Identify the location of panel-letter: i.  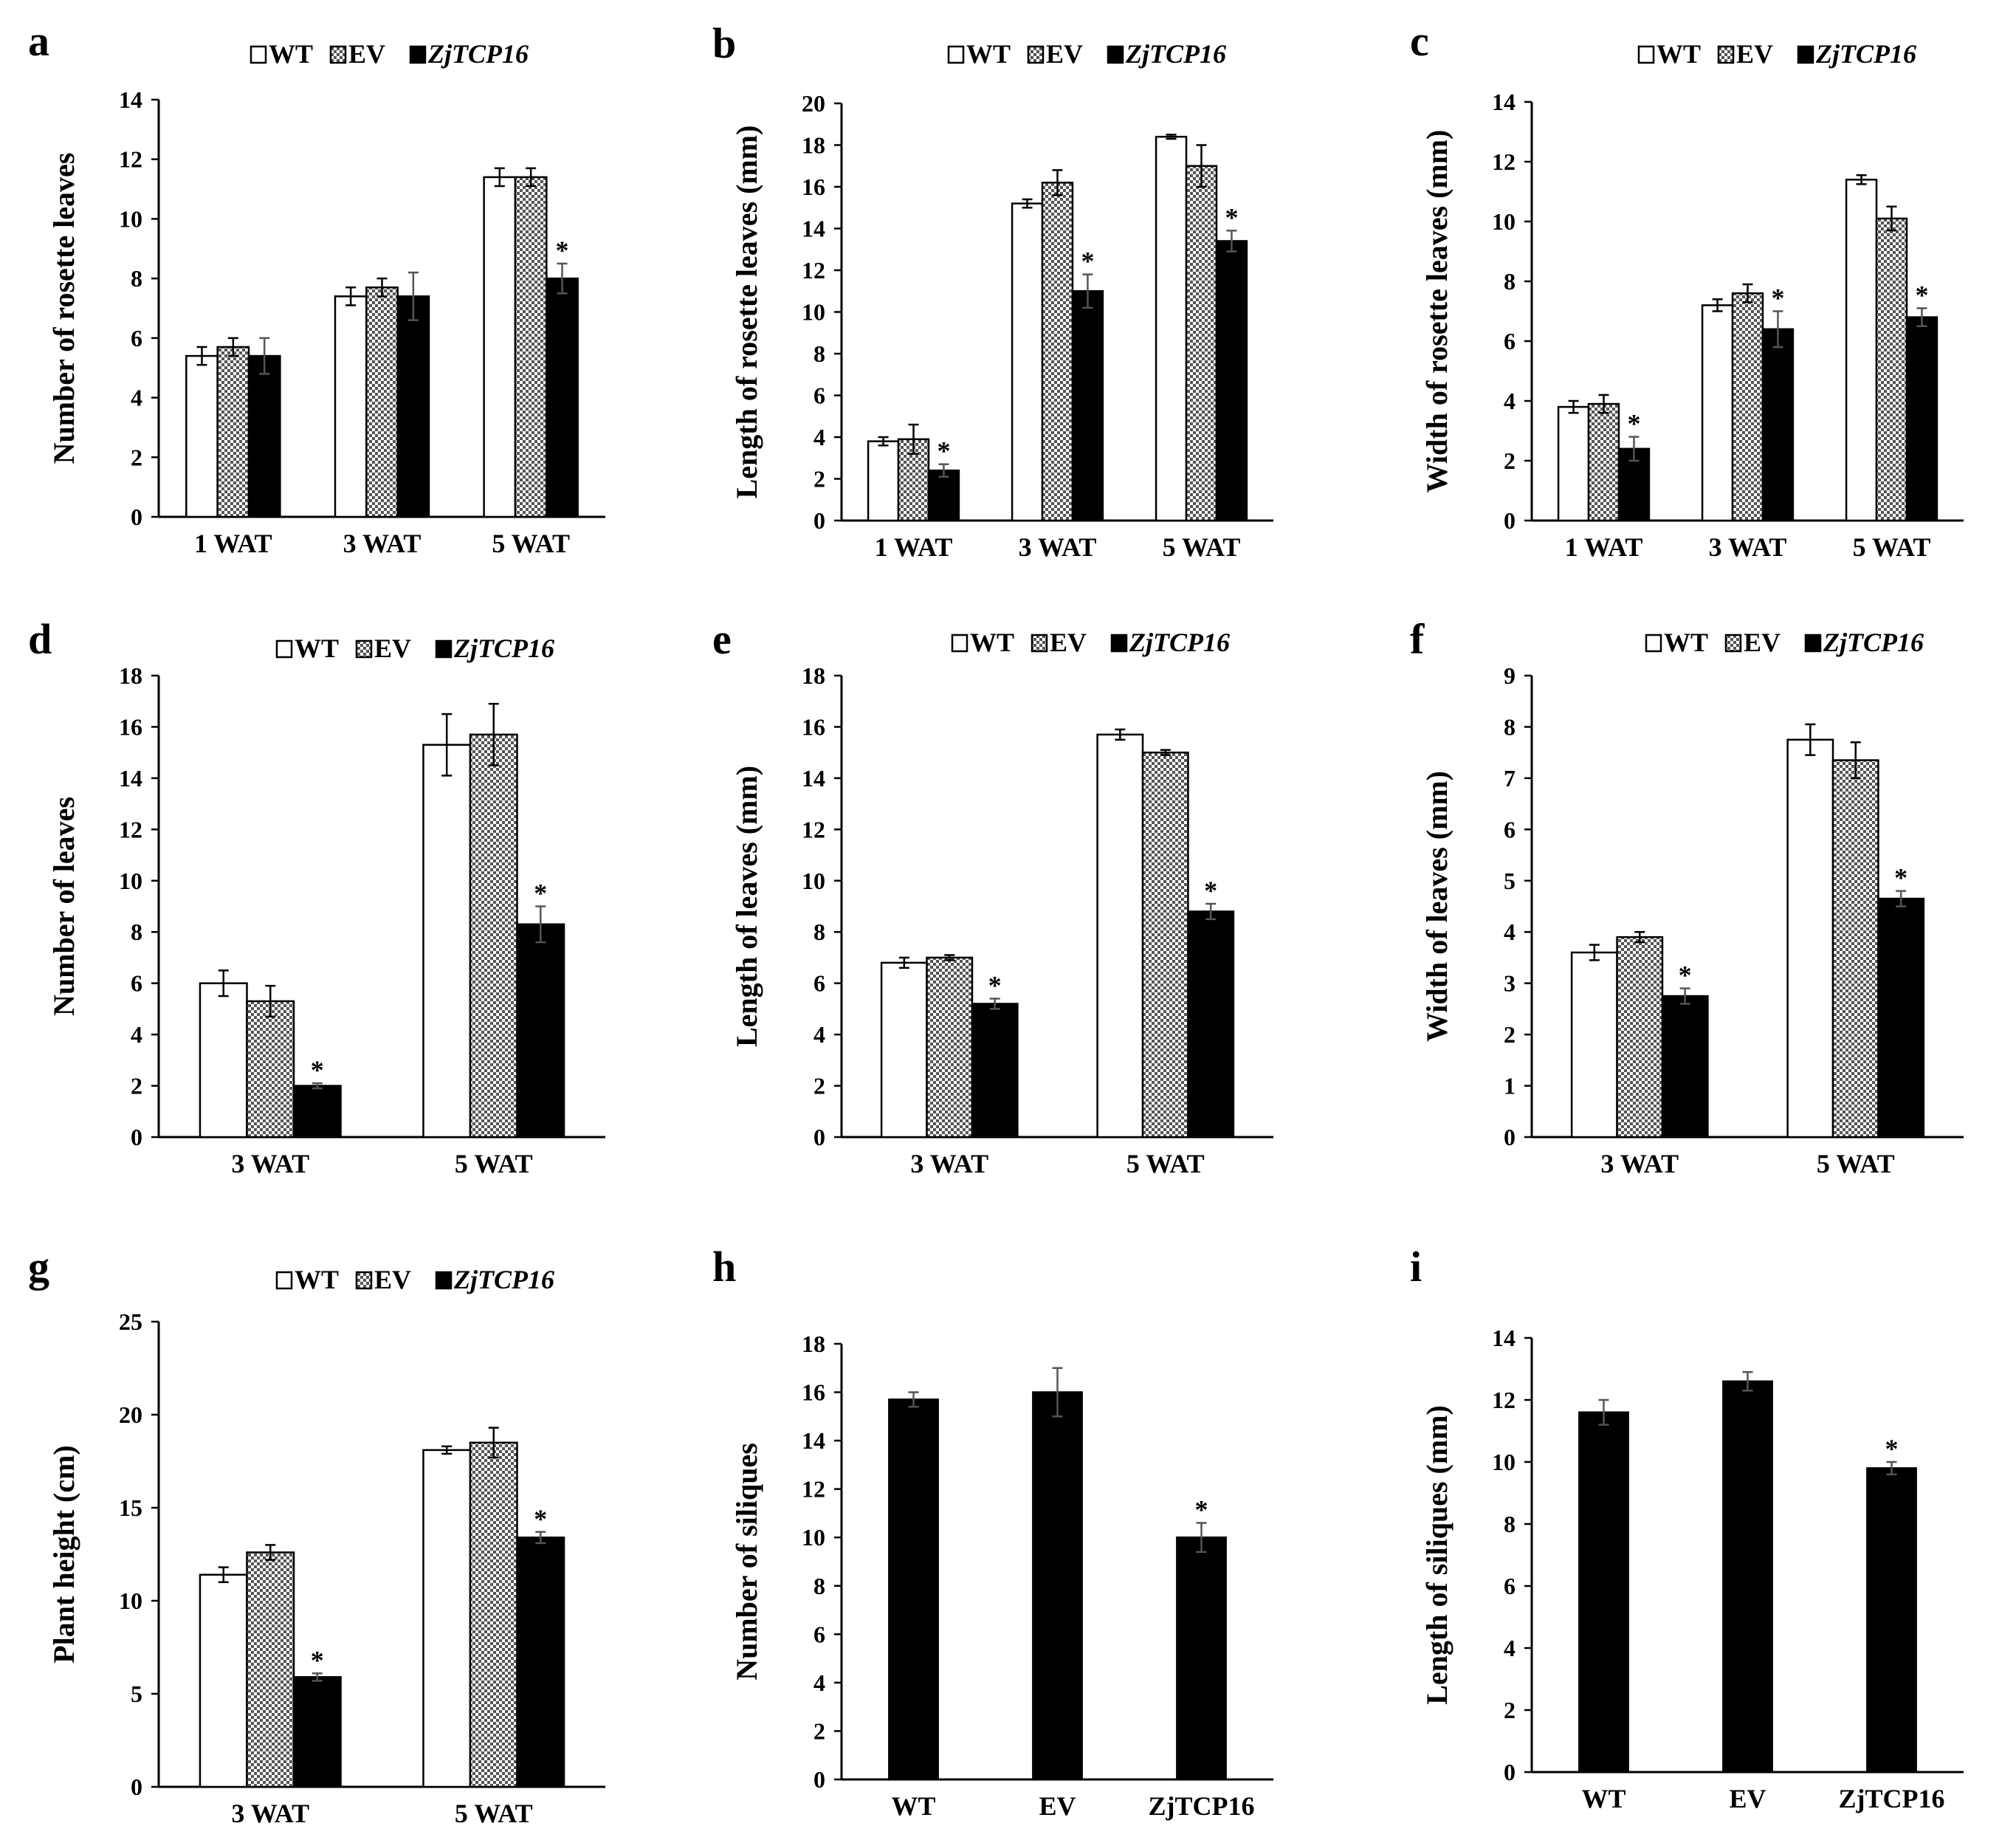
(1416, 1267).